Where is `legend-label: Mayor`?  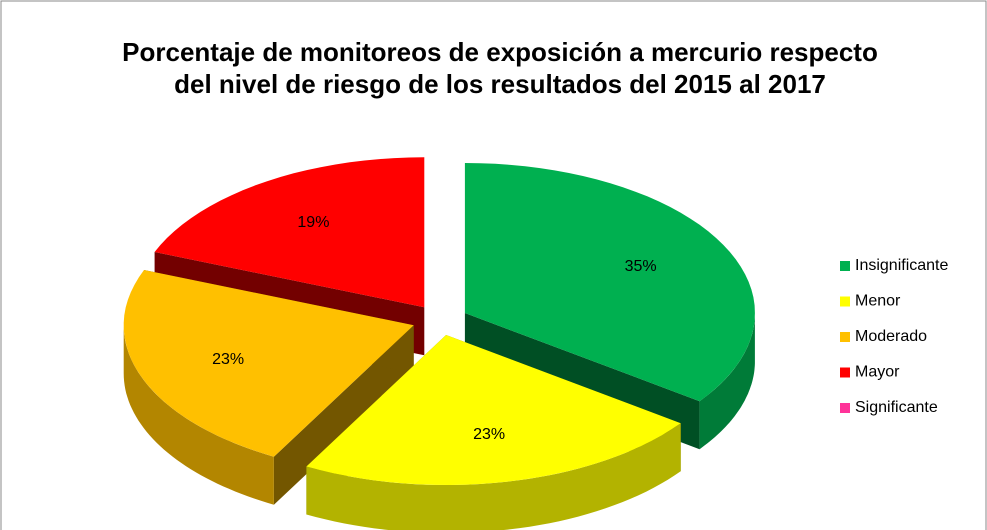 legend-label: Mayor is located at coordinates (877, 372).